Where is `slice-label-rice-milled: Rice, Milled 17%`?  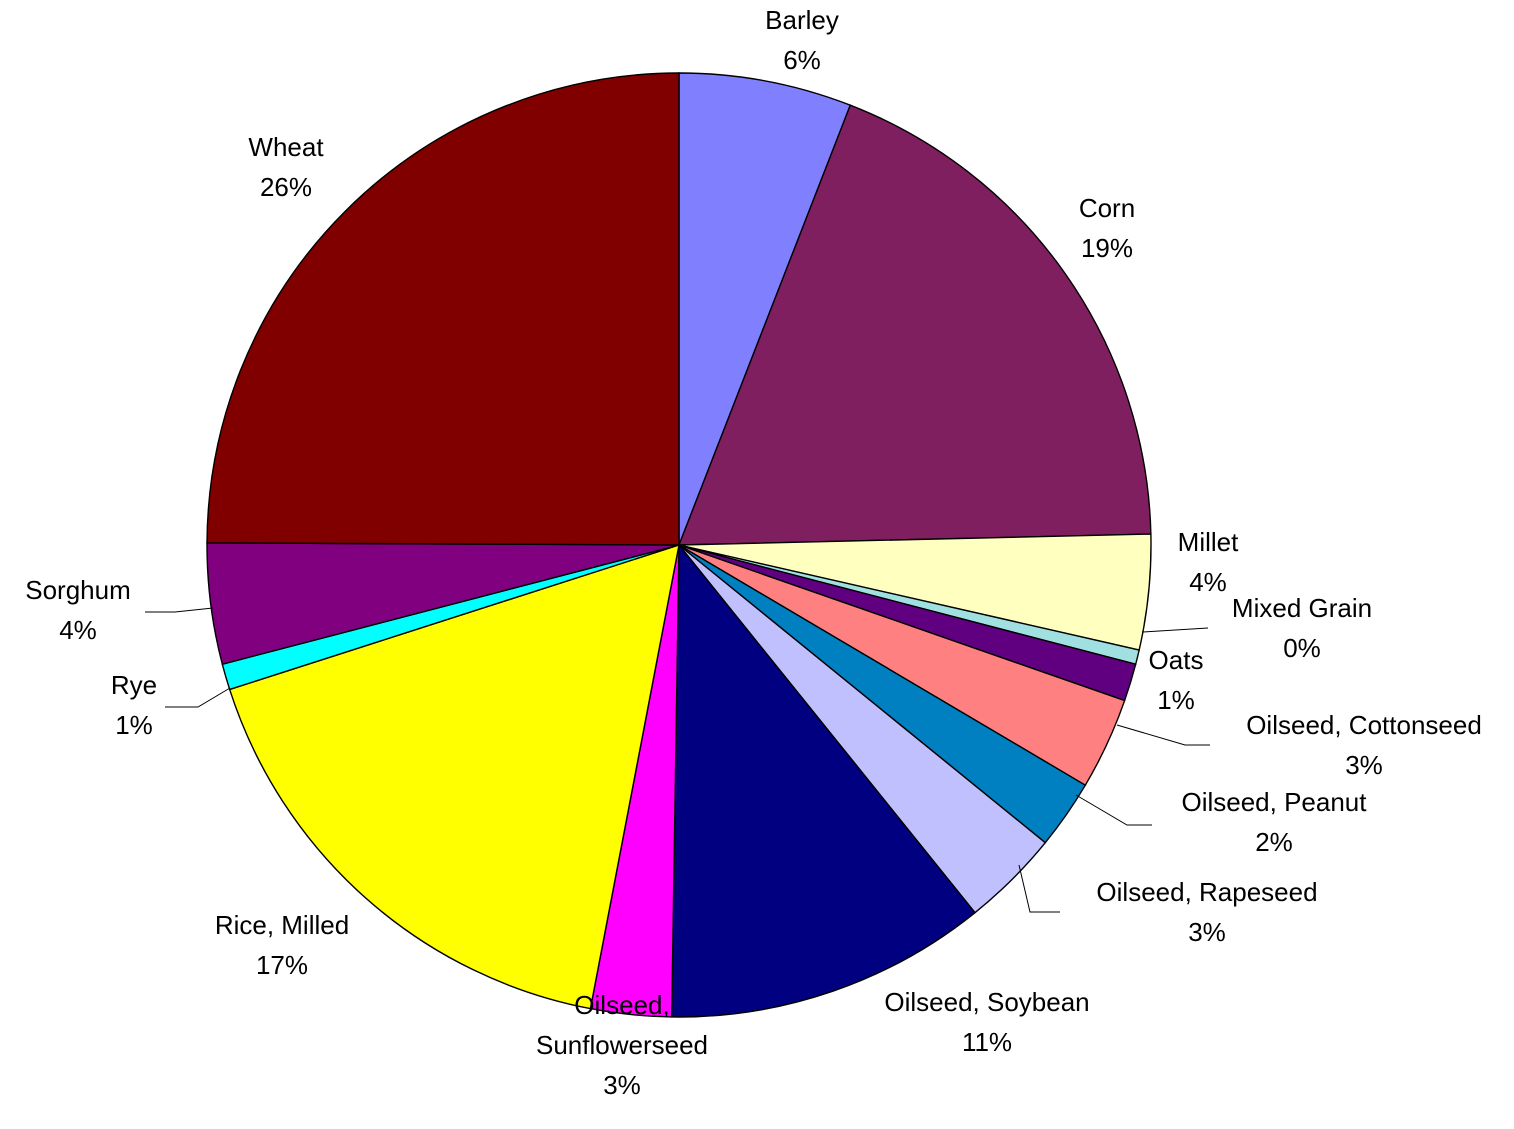
slice-label-rice-milled: Rice, Milled 17% is located at coordinates (282, 945).